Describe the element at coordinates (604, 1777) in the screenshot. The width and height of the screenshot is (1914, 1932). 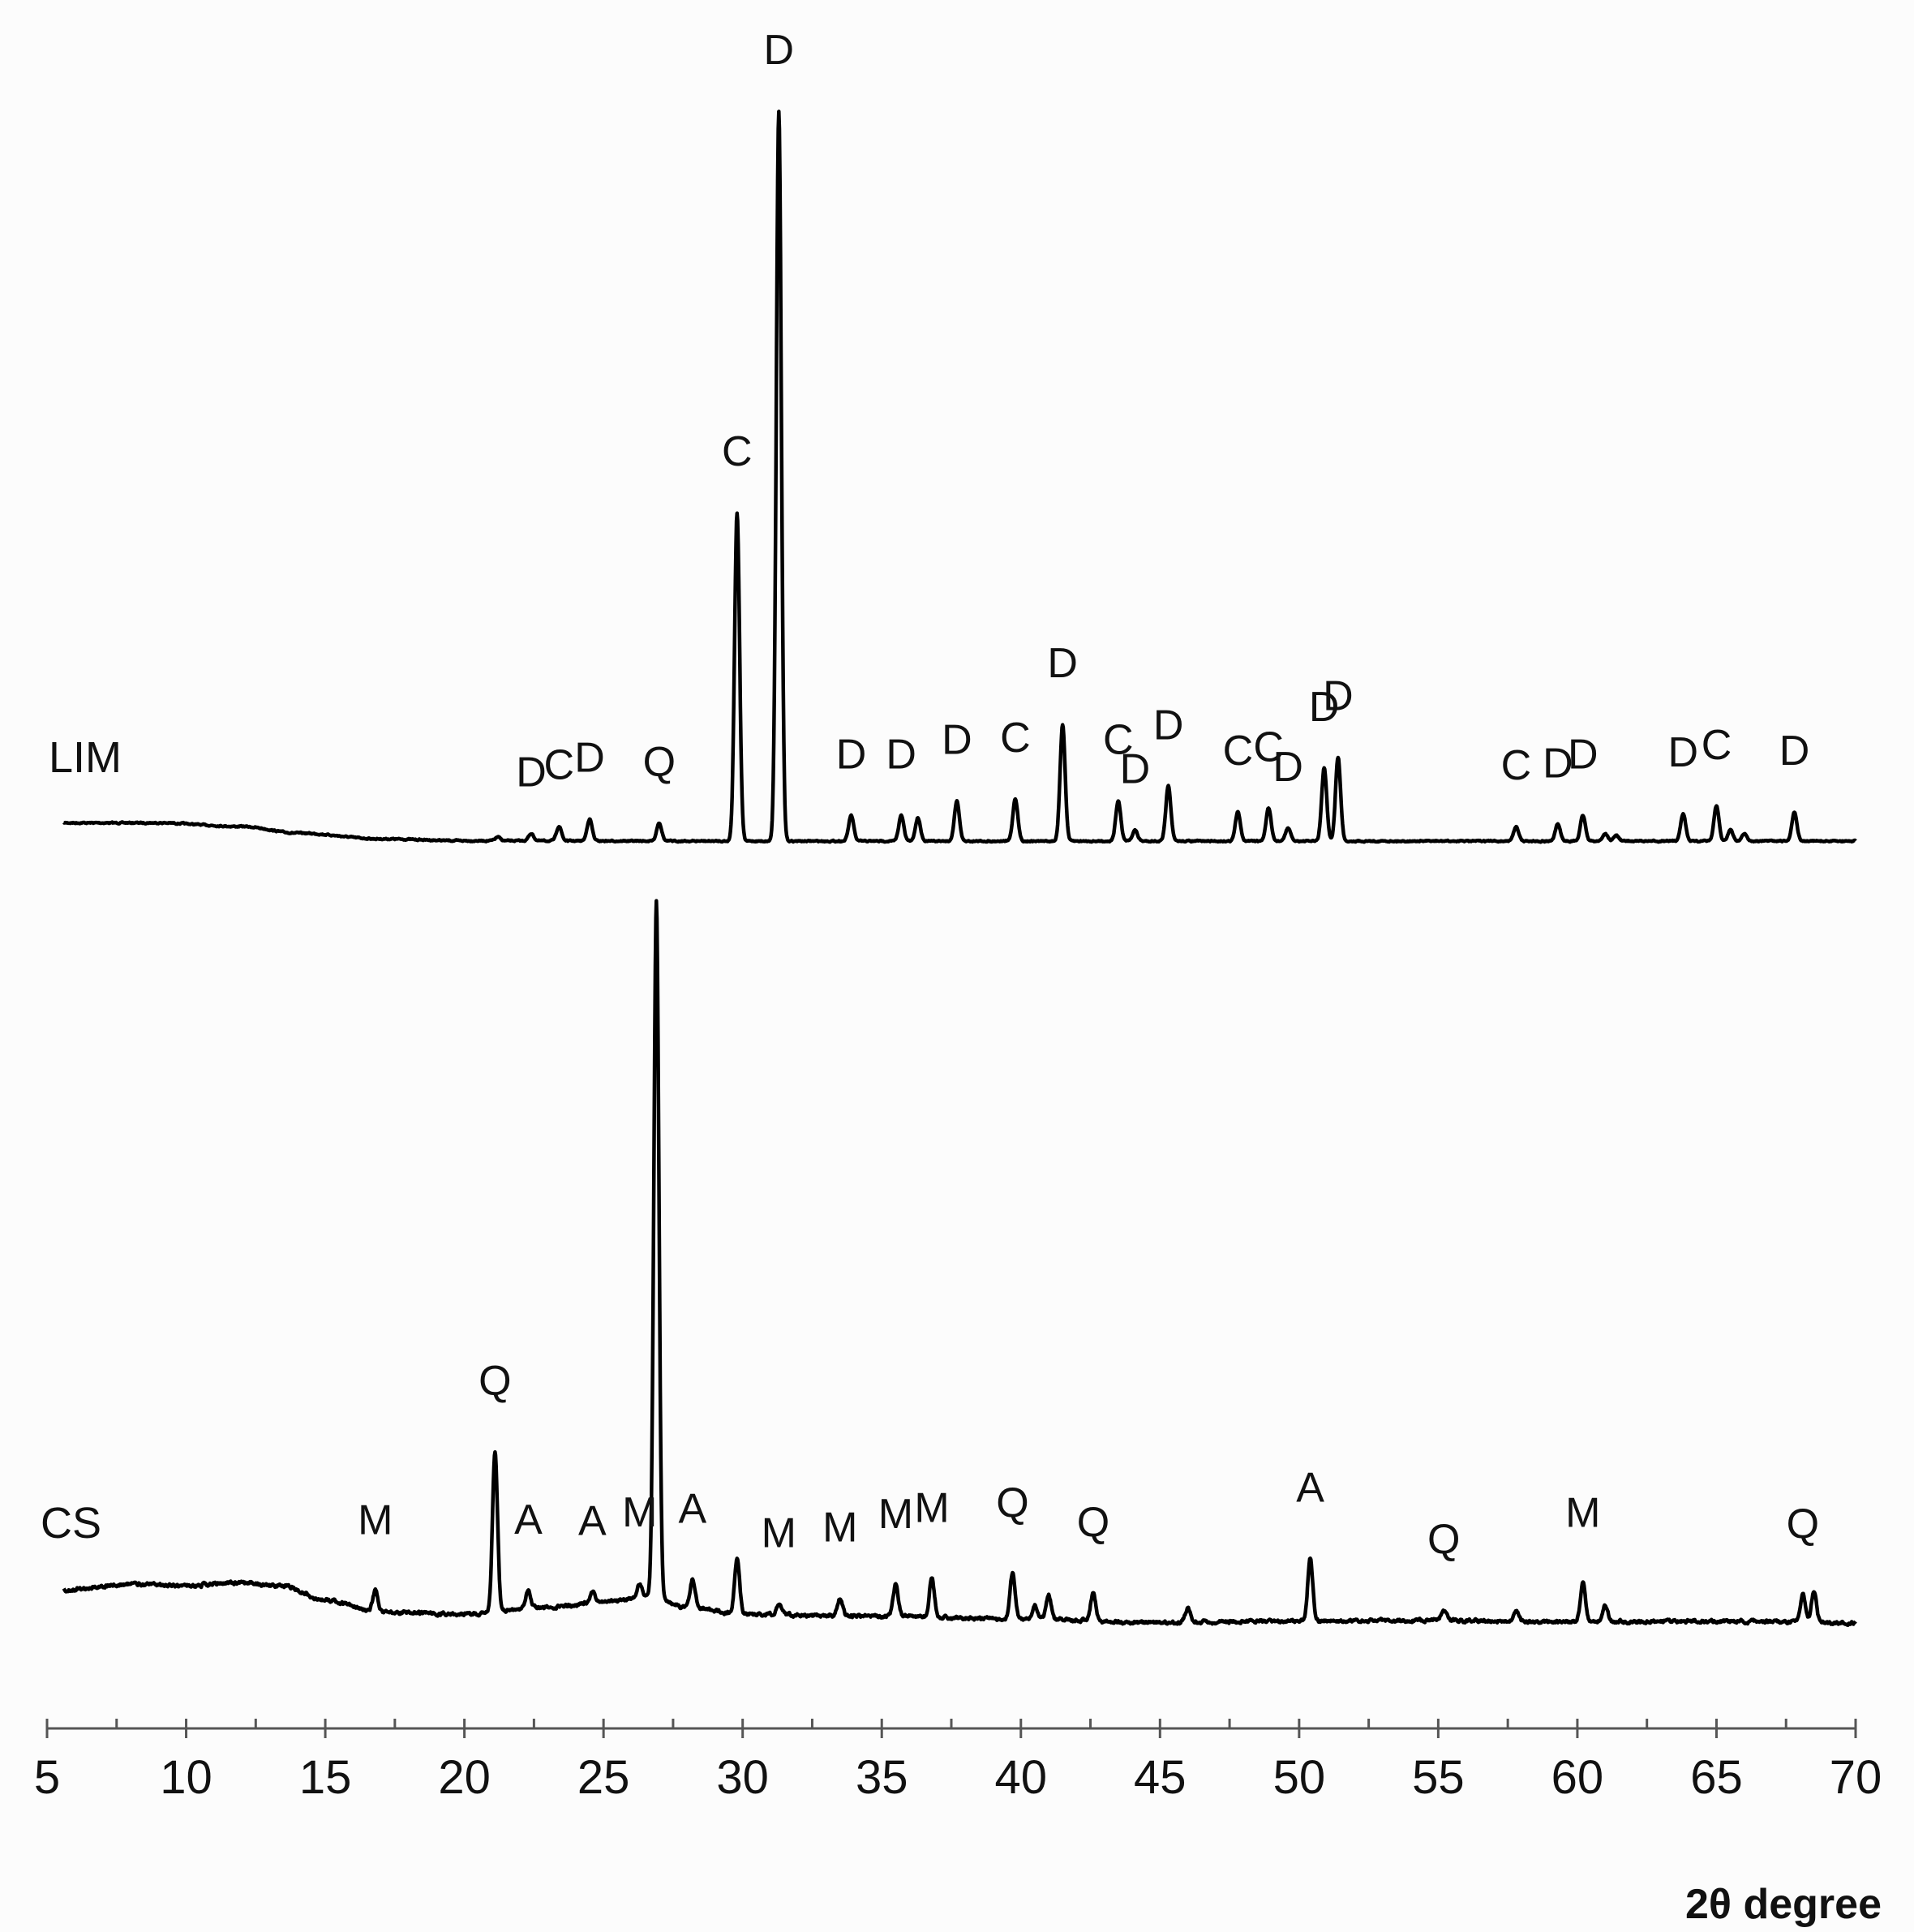
I see `x-tick-label: 25` at that location.